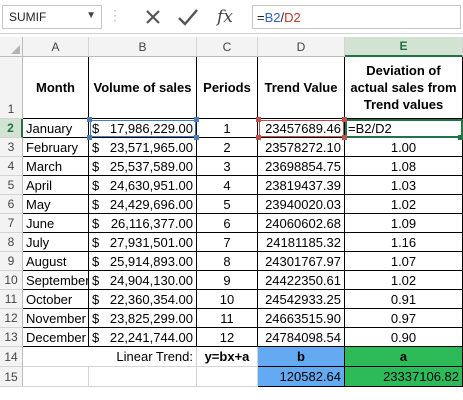 This screenshot has width=463, height=400. Describe the element at coordinates (404, 128) in the screenshot. I see `active-cell-deviation: =B2/D2` at that location.